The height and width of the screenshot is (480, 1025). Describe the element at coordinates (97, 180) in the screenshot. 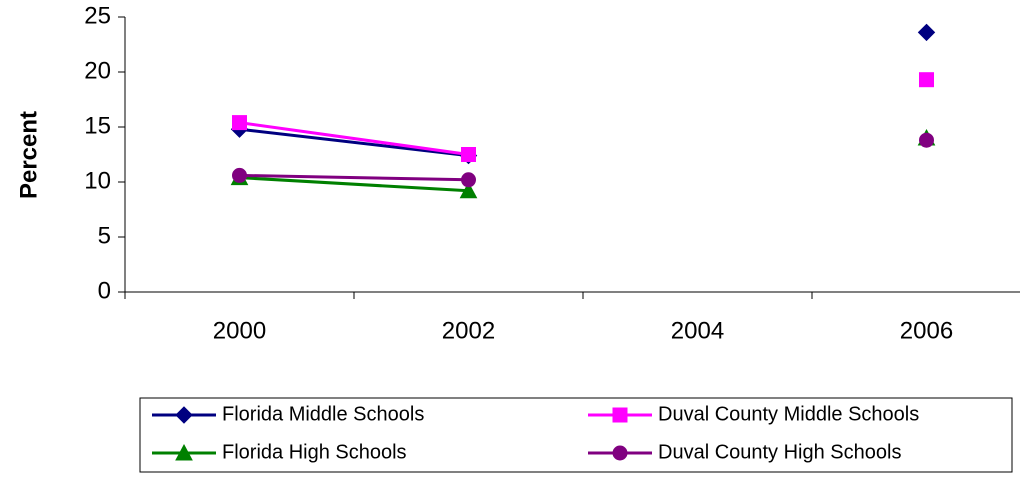

I see `y-tick-label: 10` at that location.